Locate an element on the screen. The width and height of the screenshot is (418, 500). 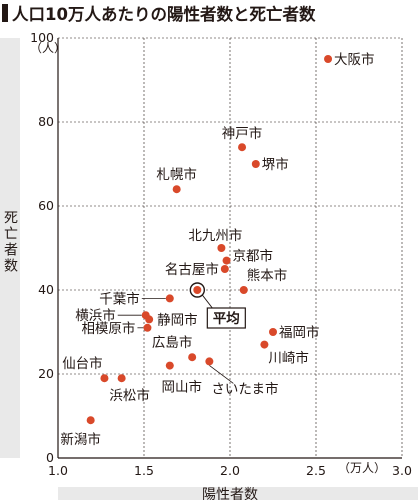
point-label: 熊本市 is located at coordinates (267, 275).